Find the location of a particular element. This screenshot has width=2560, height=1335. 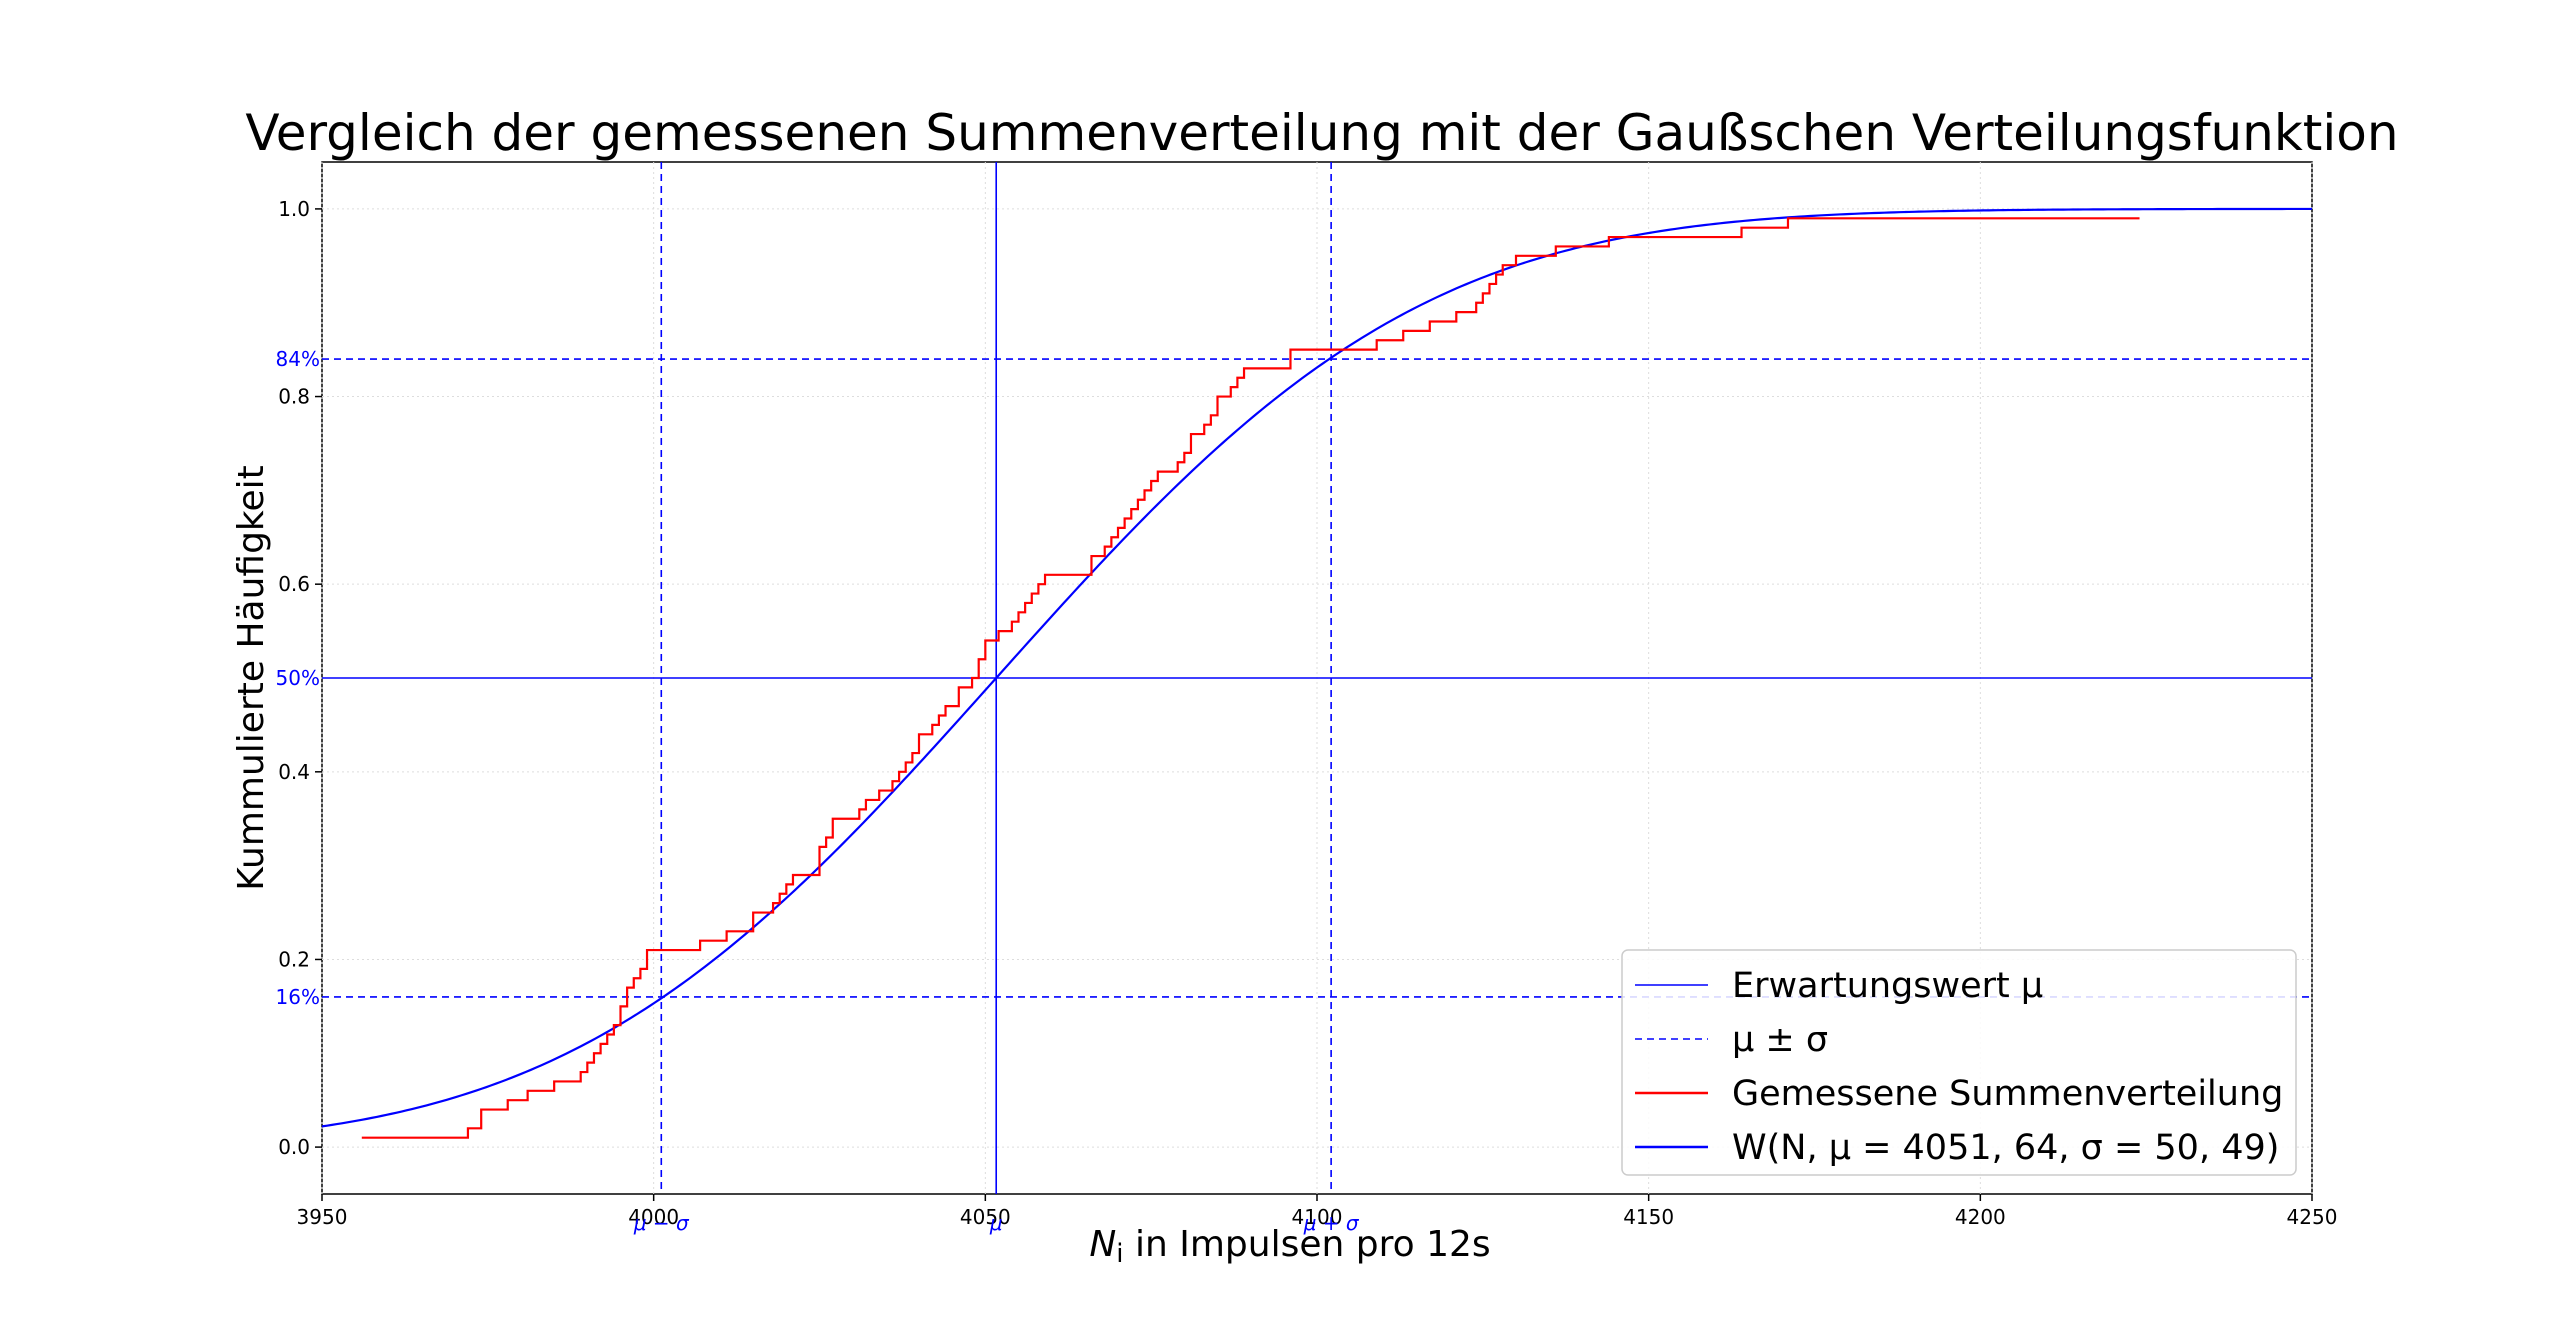

legend-label: Erwartungswert μ is located at coordinates (1887, 986).